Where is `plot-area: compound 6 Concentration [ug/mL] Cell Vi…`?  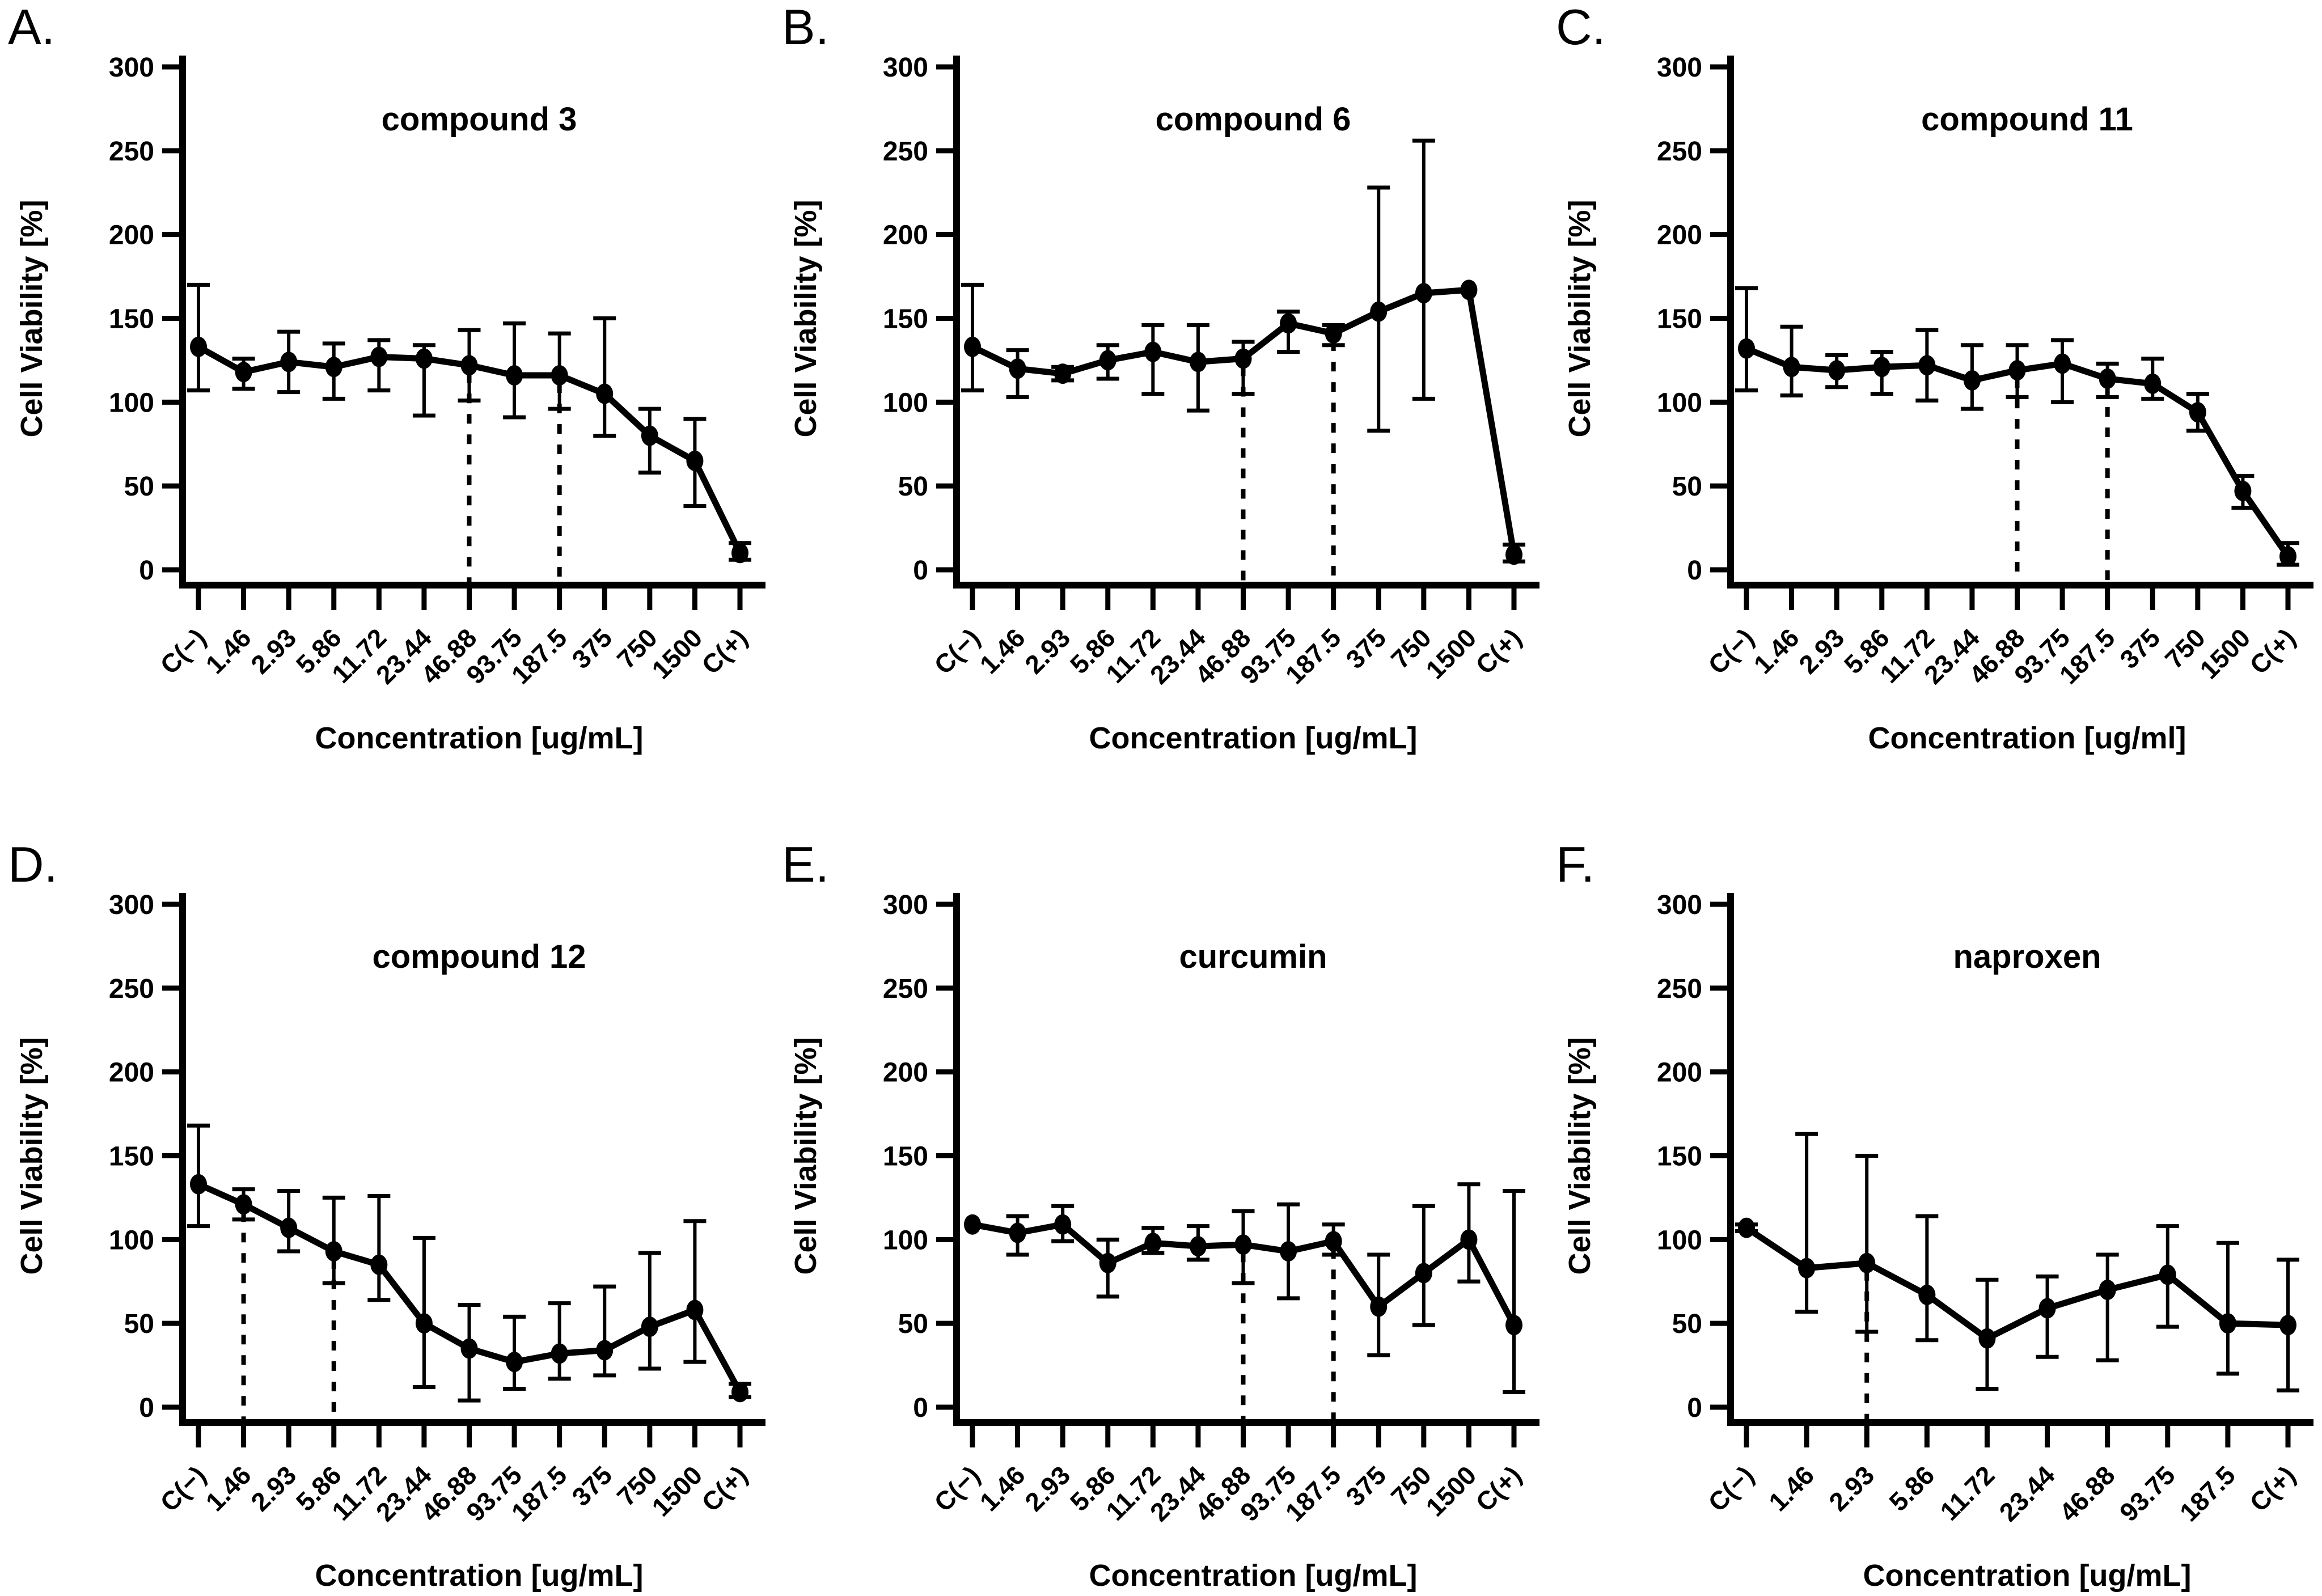
plot-area: compound 6 Concentration [ug/mL] Cell Vi… is located at coordinates (1164, 404).